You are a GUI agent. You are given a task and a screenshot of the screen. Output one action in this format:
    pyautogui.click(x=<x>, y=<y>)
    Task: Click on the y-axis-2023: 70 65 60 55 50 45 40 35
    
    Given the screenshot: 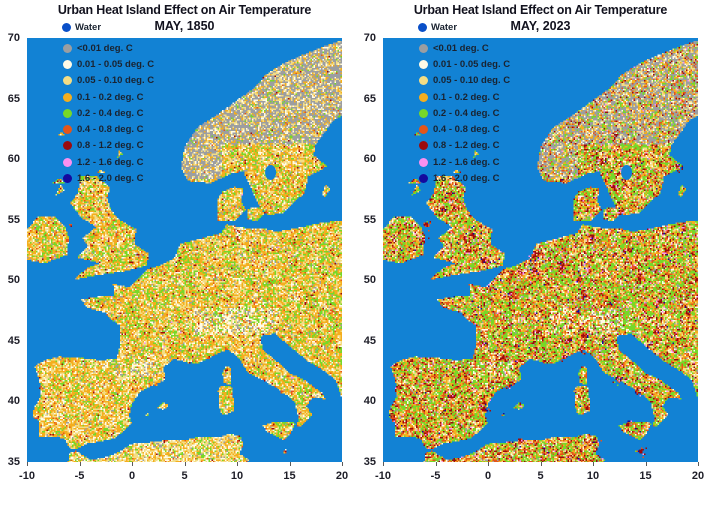 What is the action you would take?
    pyautogui.click(x=366, y=250)
    